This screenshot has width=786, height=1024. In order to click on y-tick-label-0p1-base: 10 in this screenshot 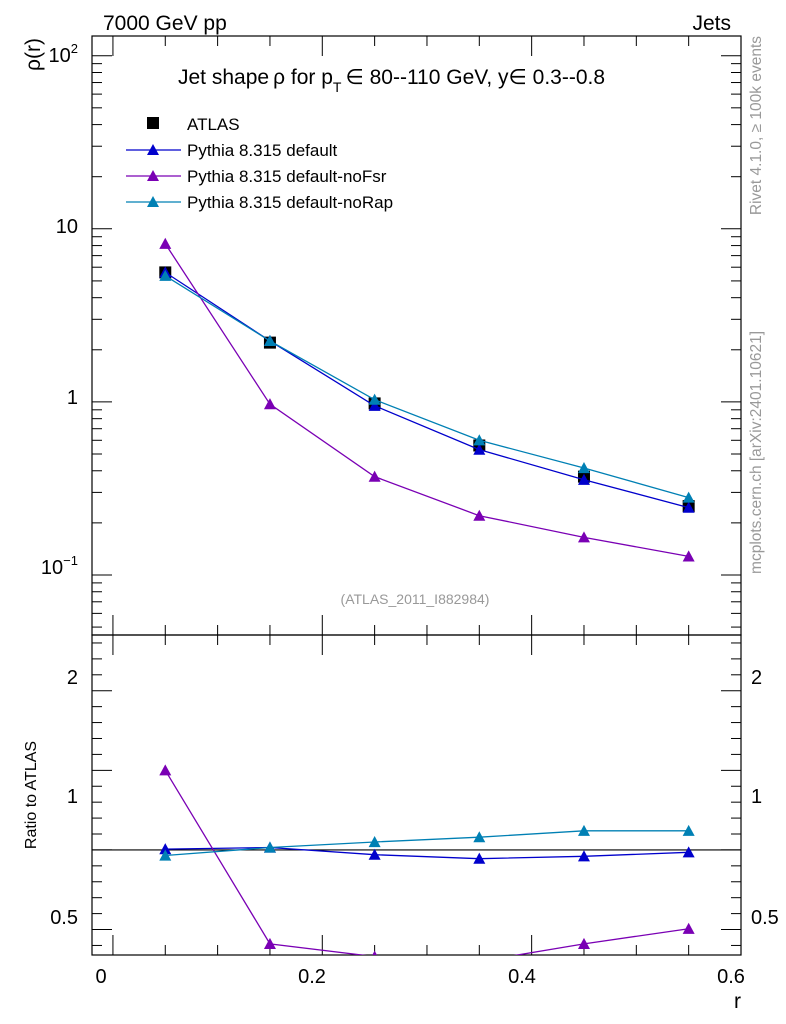, I will do `click(52, 568)`.